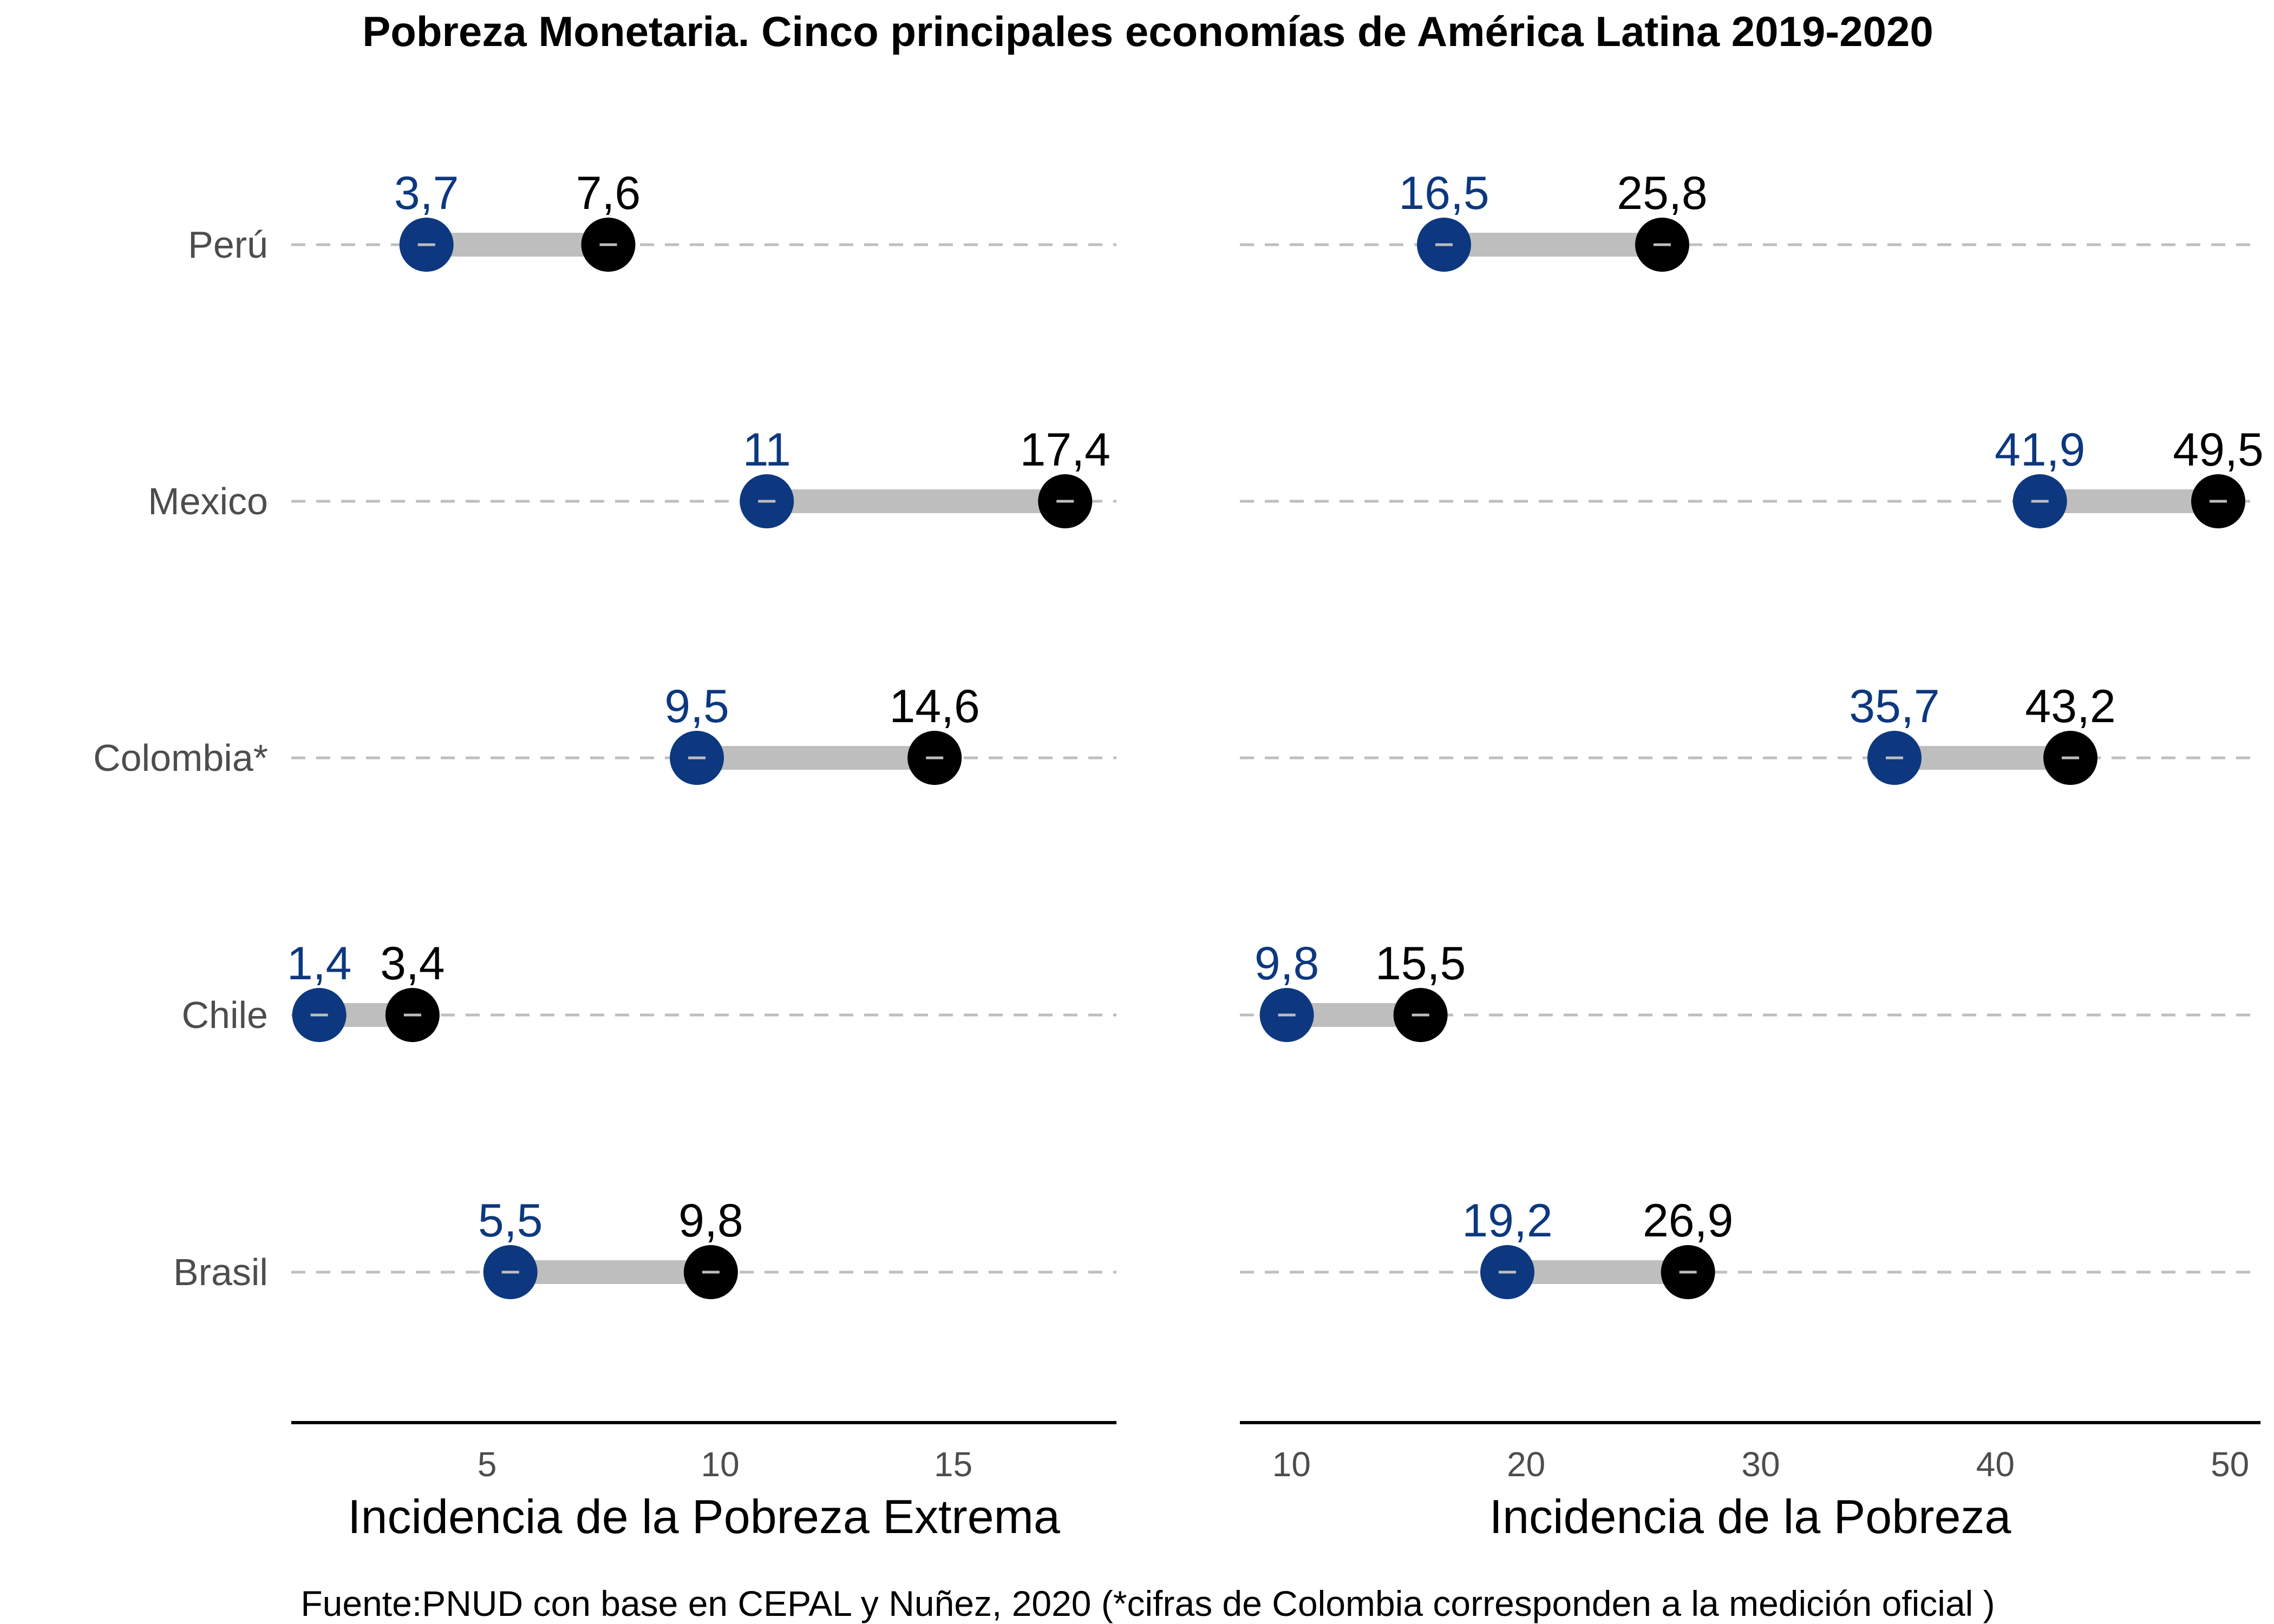 The image size is (2274, 1624). Describe the element at coordinates (935, 706) in the screenshot. I see `data-label-end: 14,6` at that location.